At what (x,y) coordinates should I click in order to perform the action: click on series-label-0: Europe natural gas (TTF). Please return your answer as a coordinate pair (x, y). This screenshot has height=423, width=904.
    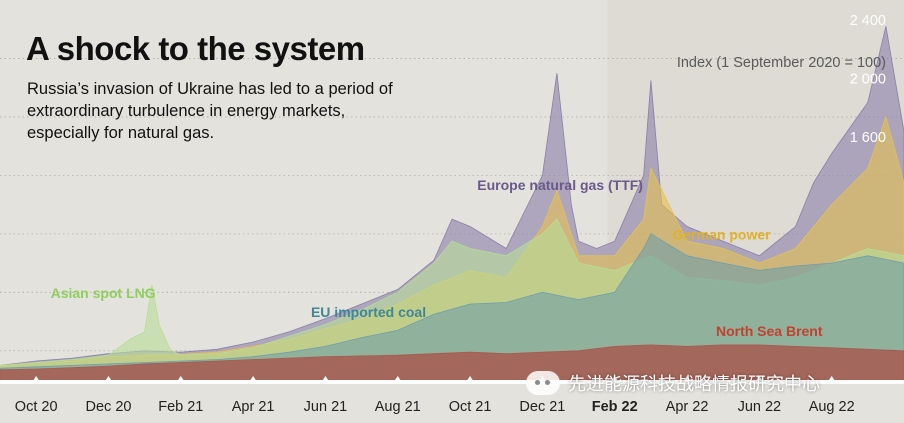
    Looking at the image, I should click on (560, 185).